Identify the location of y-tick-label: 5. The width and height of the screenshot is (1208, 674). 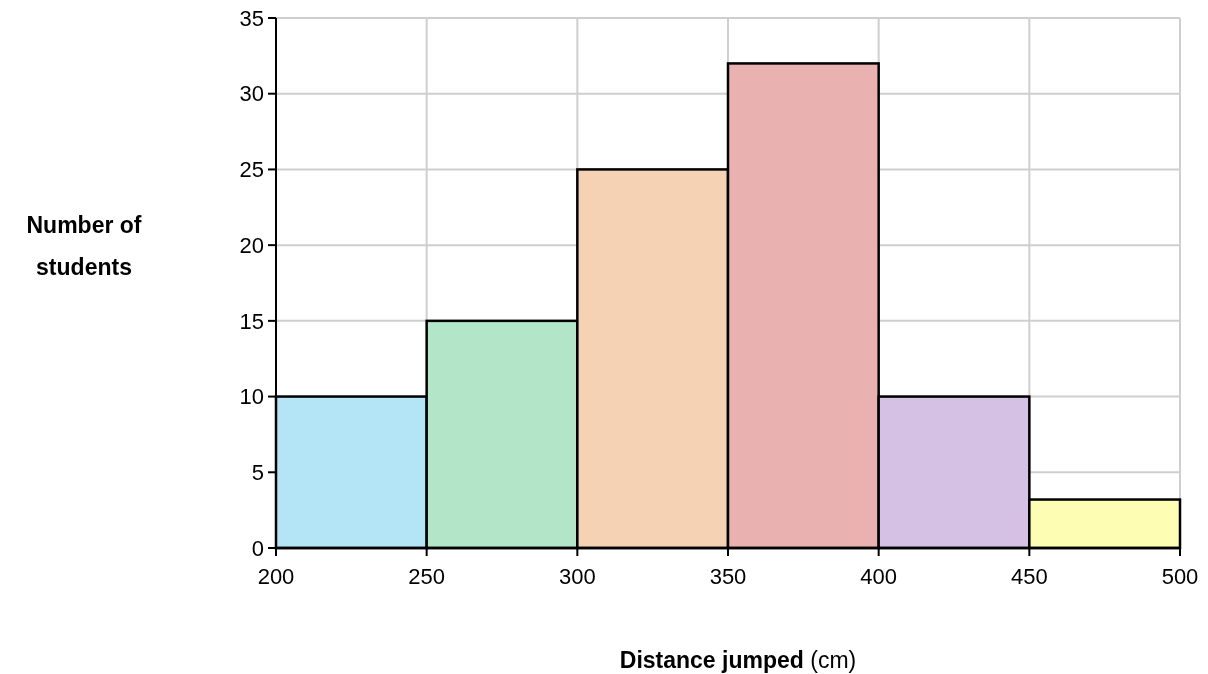
(257, 472).